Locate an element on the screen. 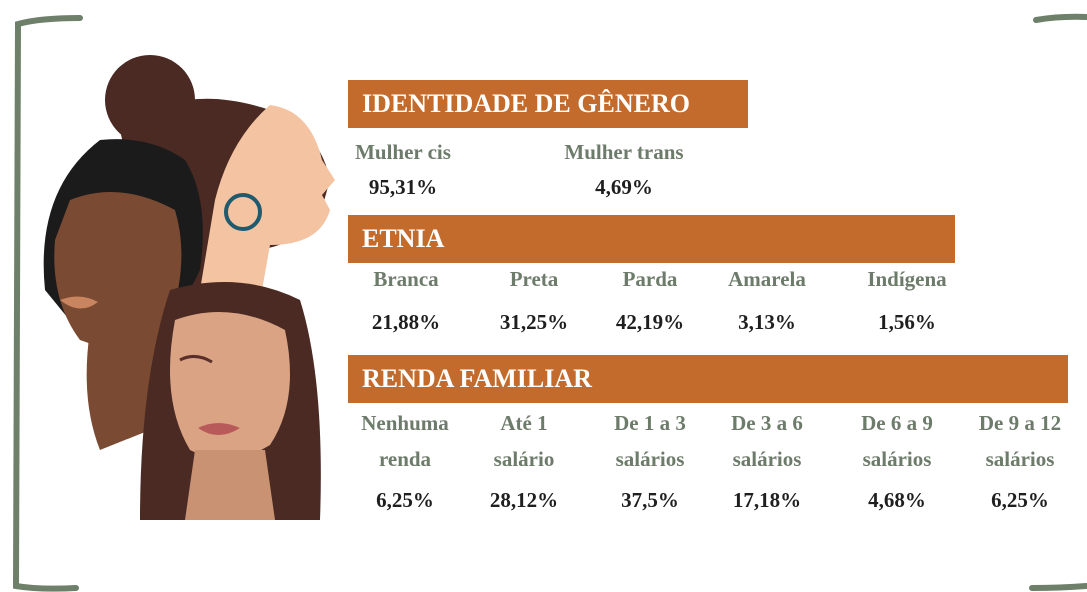 The width and height of the screenshot is (1087, 592). item-label: De 3 a 6 is located at coordinates (767, 423).